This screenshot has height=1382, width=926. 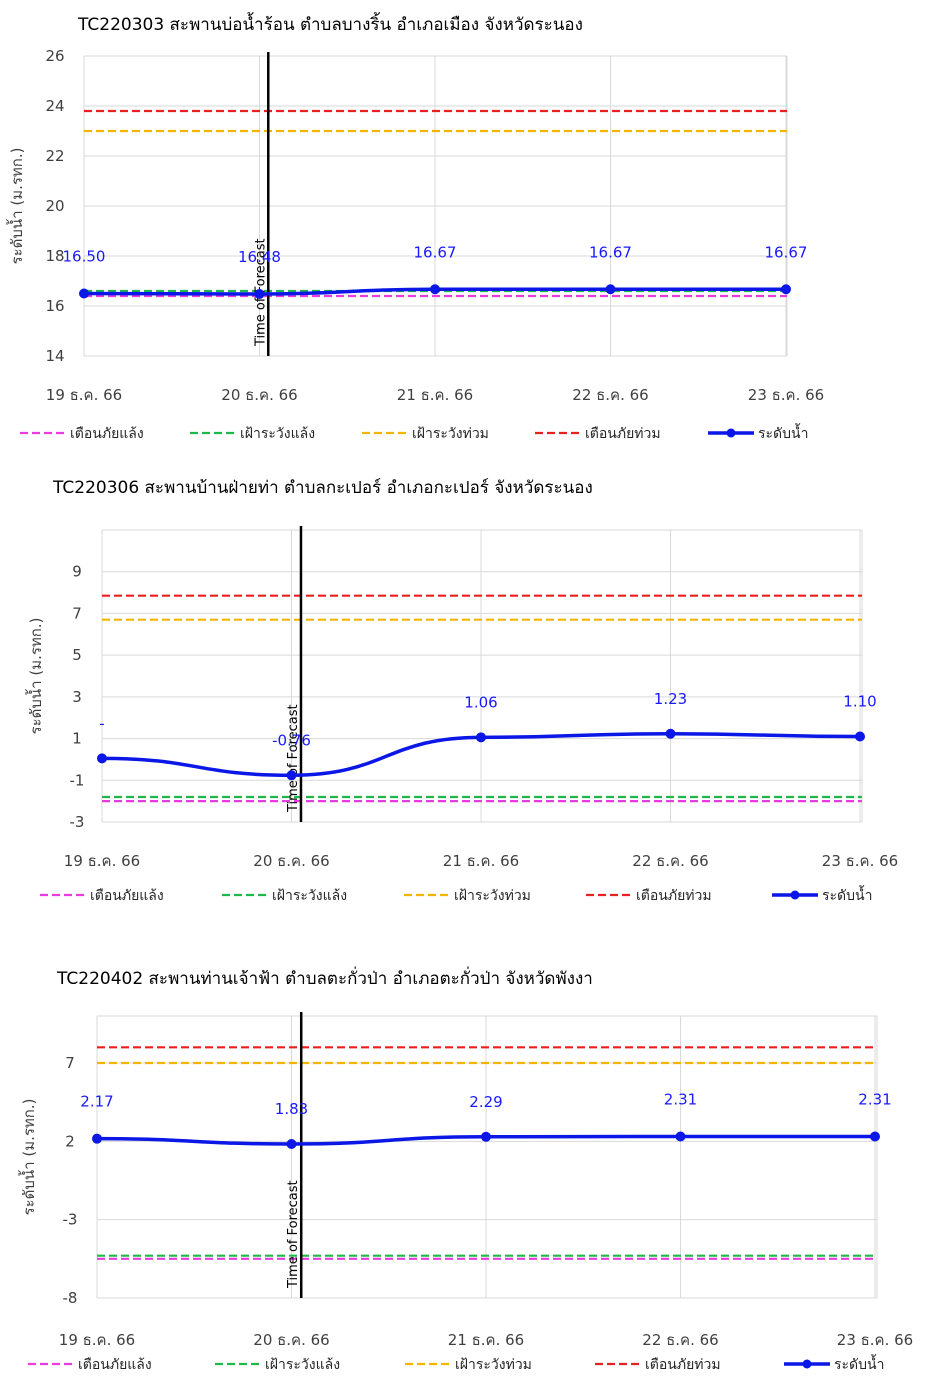 I want to click on data-label: 2.31, so click(x=874, y=1099).